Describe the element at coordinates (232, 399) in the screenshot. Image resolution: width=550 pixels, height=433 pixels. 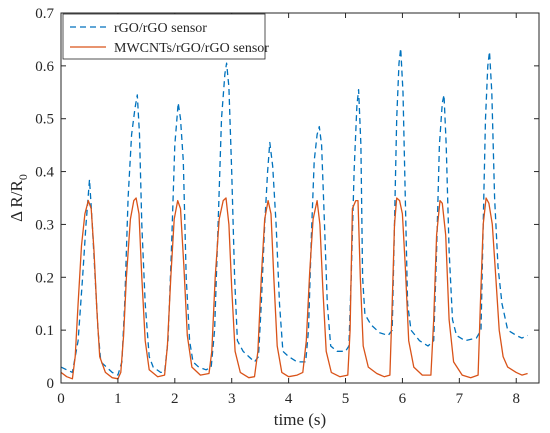
I see `x-tick-label: 3` at that location.